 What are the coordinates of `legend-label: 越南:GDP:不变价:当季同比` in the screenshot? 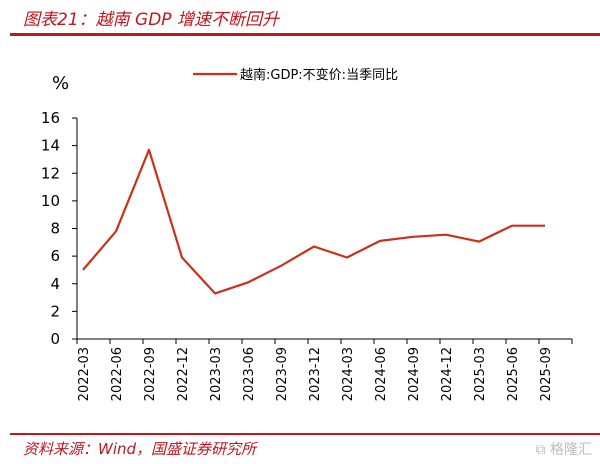 It's located at (319, 75).